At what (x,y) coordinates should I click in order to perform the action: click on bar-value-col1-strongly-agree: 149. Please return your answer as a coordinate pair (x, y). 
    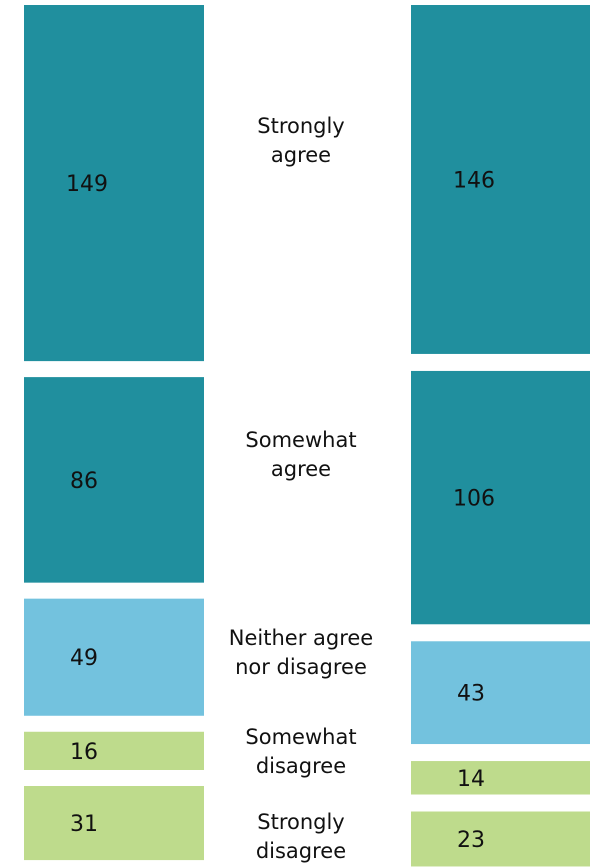
    Looking at the image, I should click on (87, 184).